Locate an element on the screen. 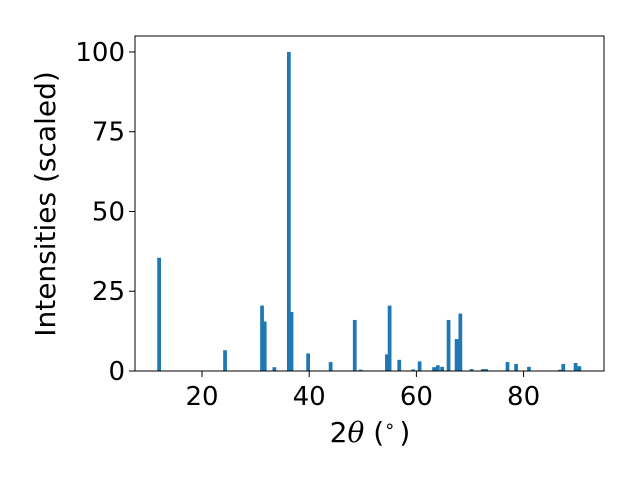 The image size is (640, 480). x-tick-label: 20 is located at coordinates (201, 397).